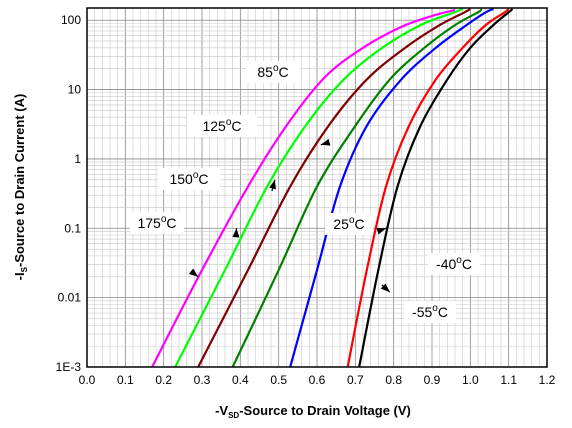 Image resolution: width=572 pixels, height=428 pixels. I want to click on annotation-text: 150oC, so click(188, 178).